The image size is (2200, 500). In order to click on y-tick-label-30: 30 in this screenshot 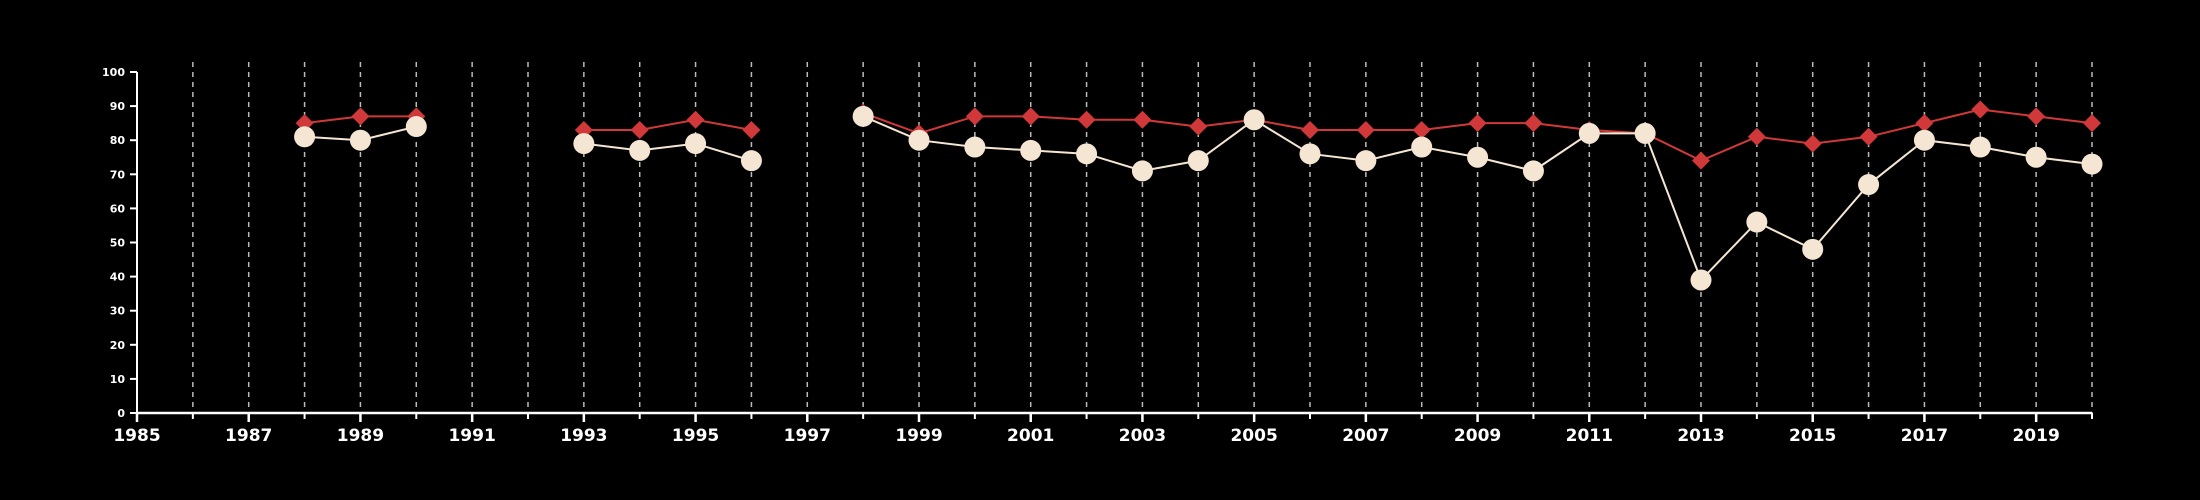, I will do `click(118, 311)`.